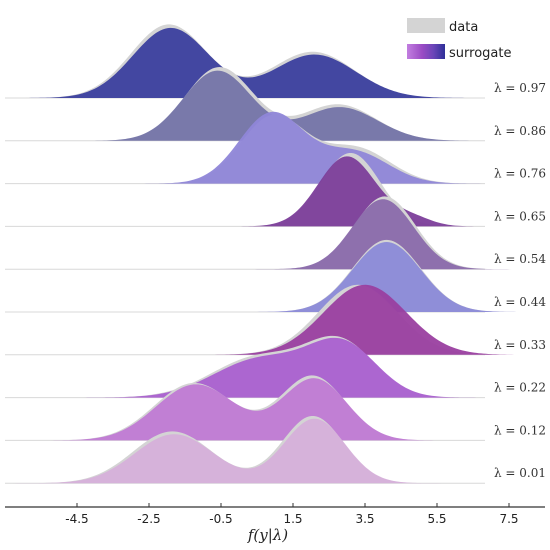 The height and width of the screenshot is (550, 550). What do you see at coordinates (520, 131) in the screenshot?
I see `ridge-label: λ = 0.86` at bounding box center [520, 131].